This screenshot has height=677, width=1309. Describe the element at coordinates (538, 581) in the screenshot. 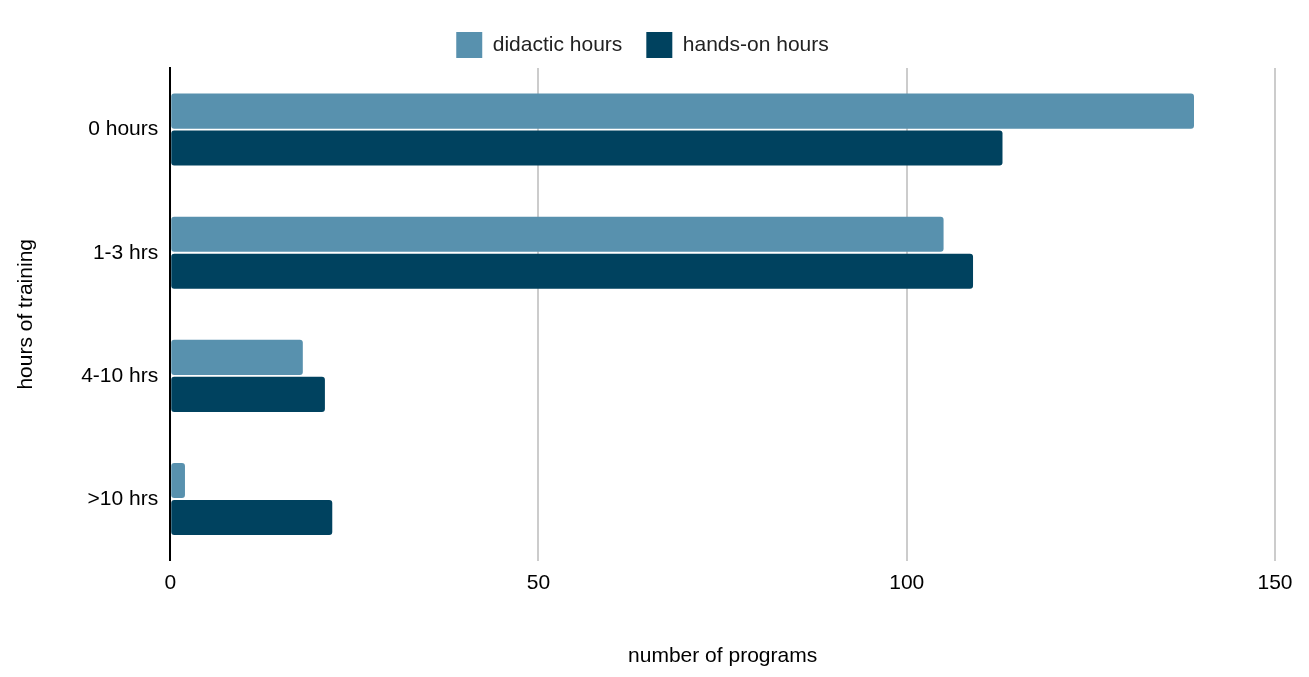

I see `x-tick-label: 50` at that location.